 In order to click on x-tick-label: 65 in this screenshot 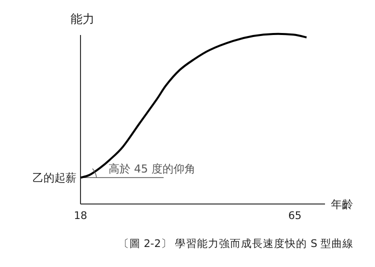, I will do `click(295, 216)`.